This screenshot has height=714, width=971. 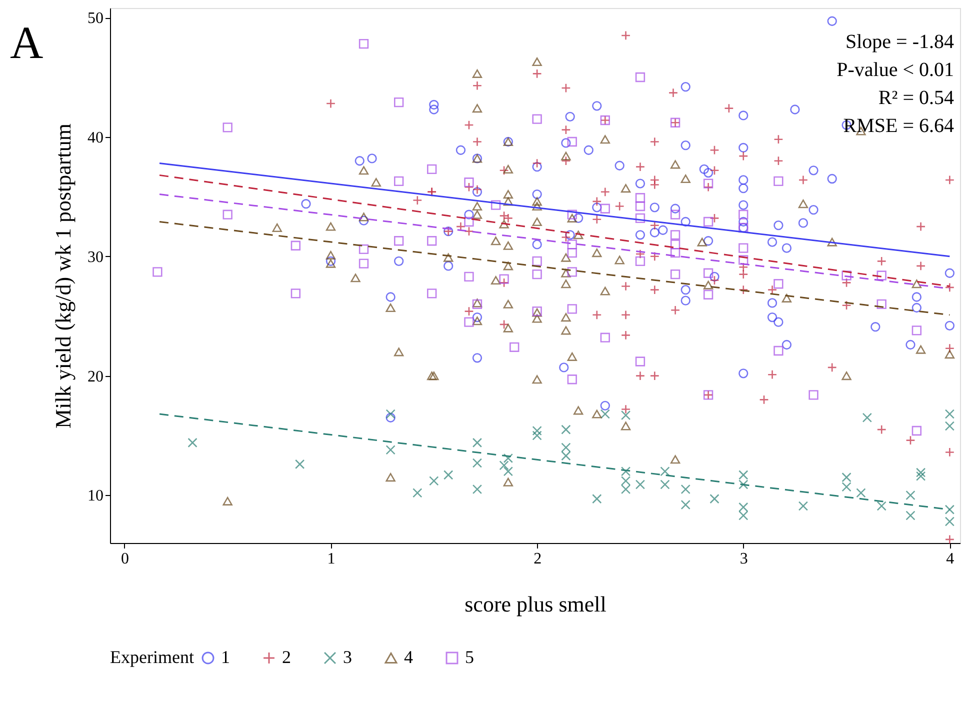 I want to click on legend-label: 1, so click(x=225, y=657).